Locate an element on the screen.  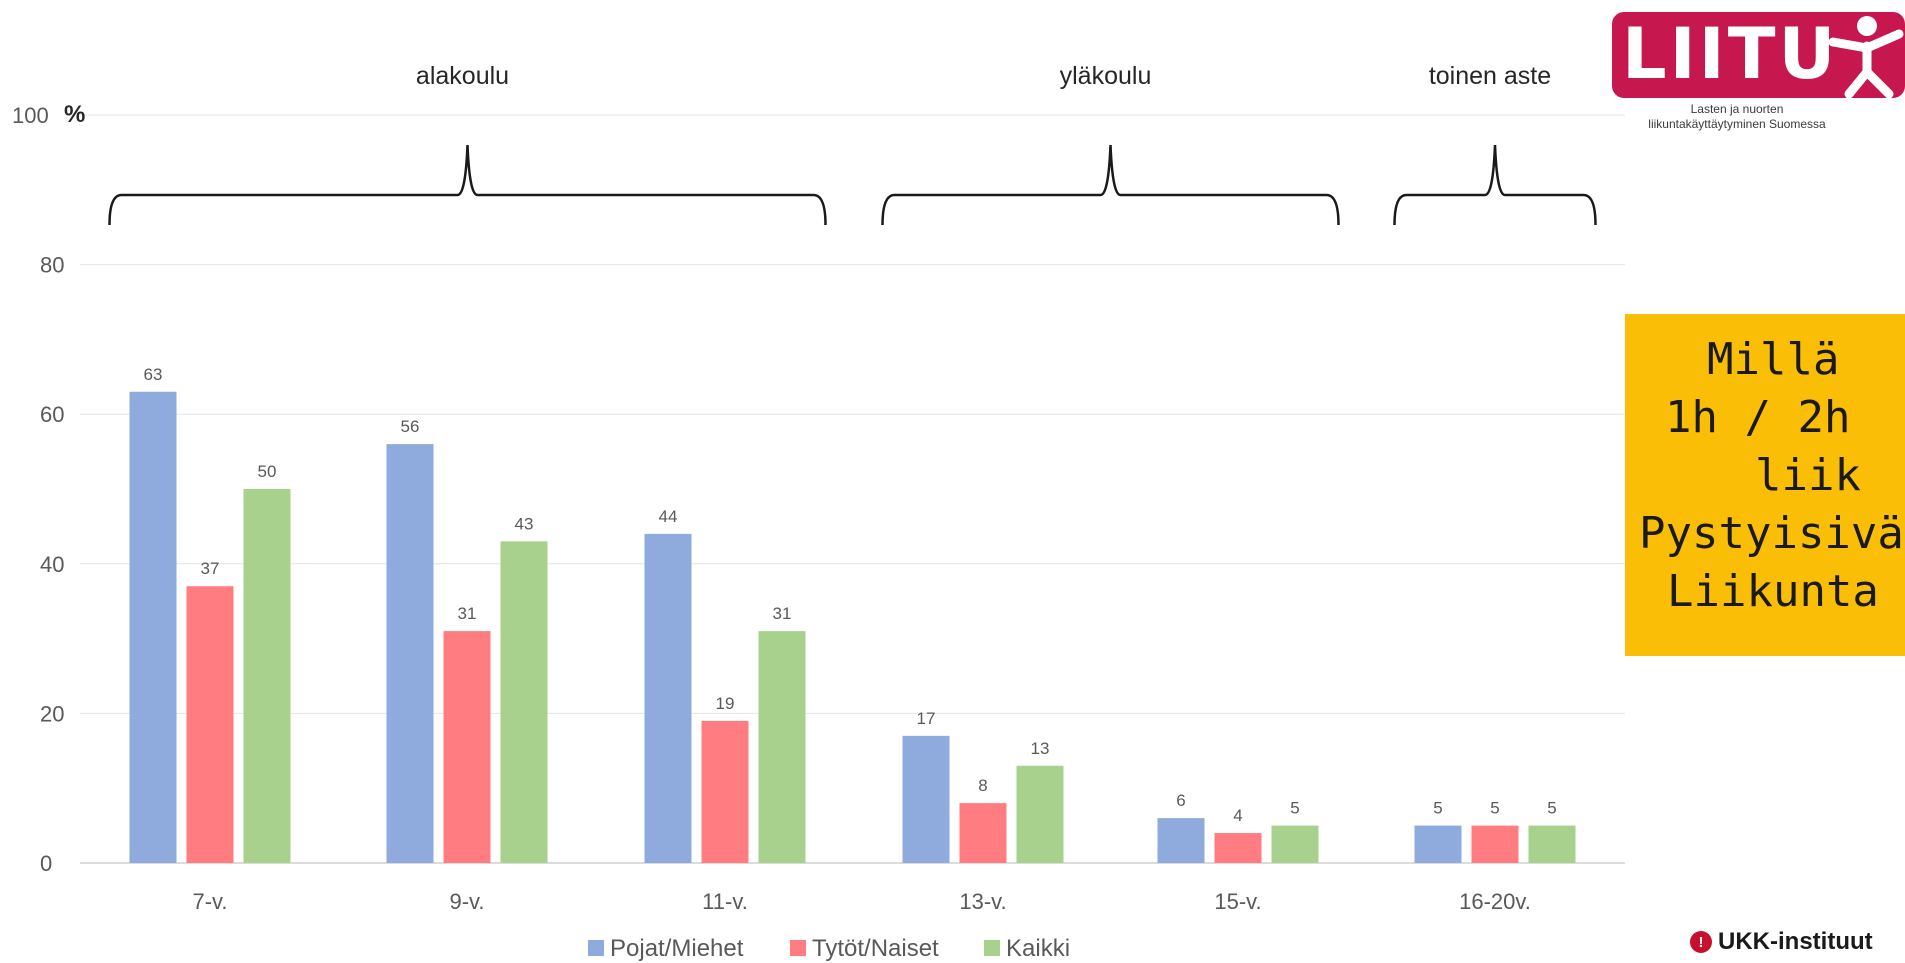
liitu-logo-word: LIITU is located at coordinates (1730, 54).